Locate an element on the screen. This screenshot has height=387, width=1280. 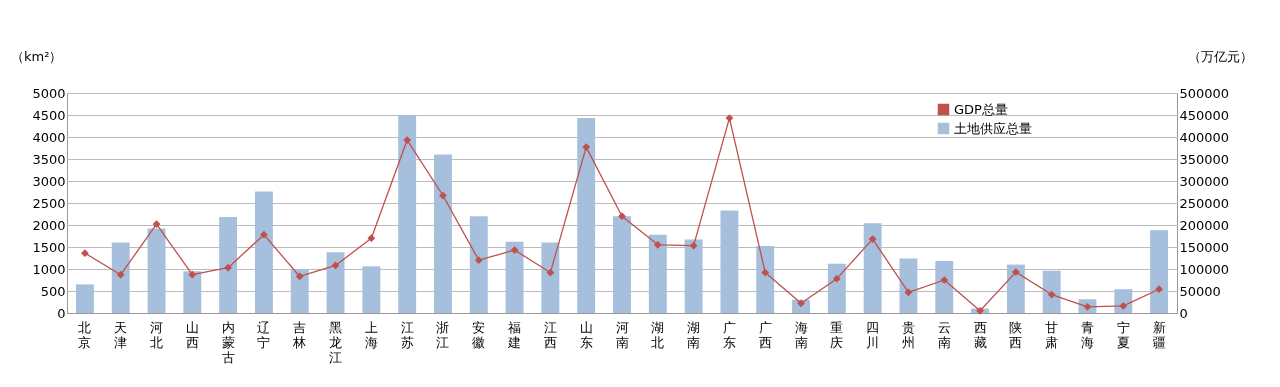
x-tick-label: 上海 is located at coordinates (371, 334).